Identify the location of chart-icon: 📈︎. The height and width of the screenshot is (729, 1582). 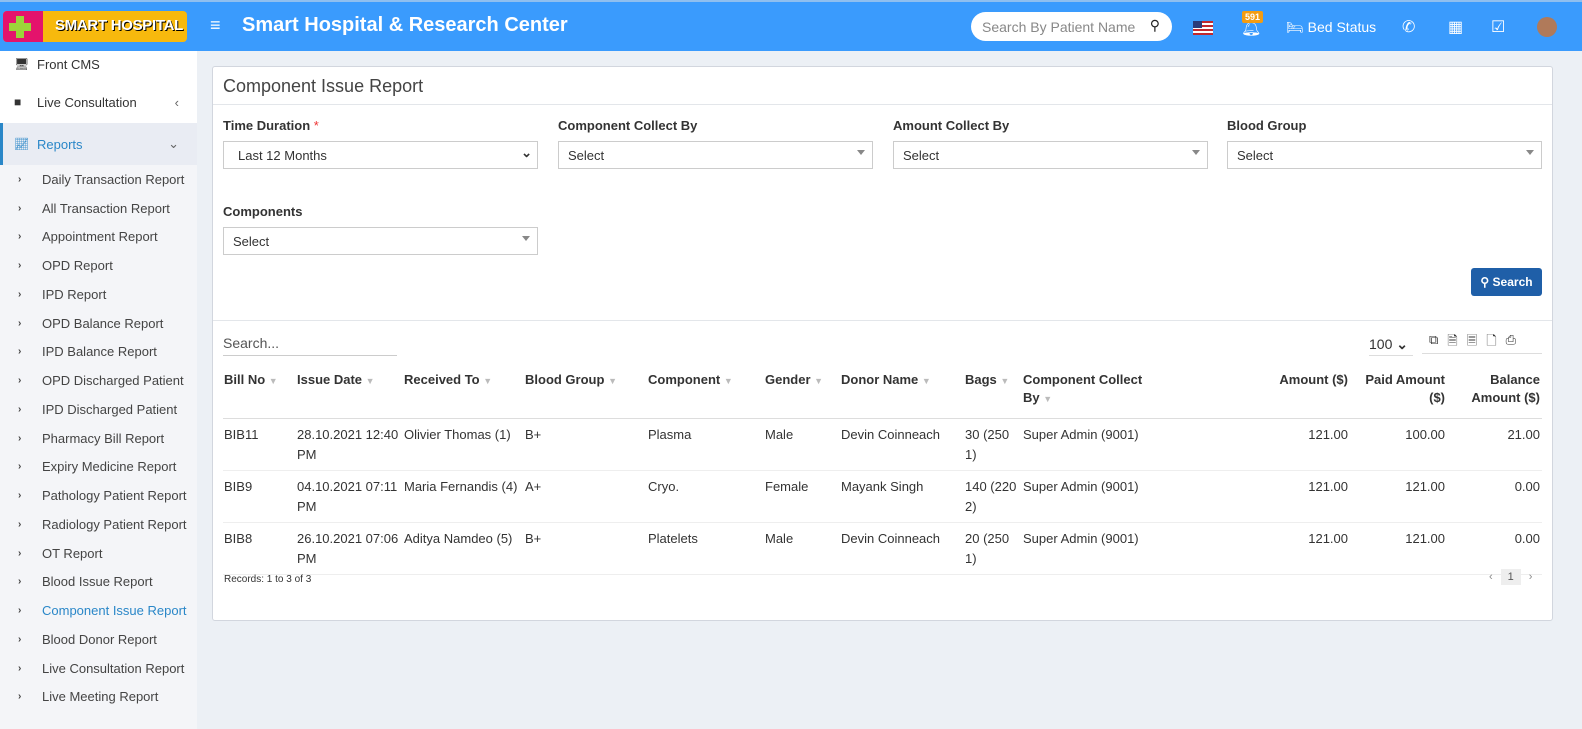
(22, 144).